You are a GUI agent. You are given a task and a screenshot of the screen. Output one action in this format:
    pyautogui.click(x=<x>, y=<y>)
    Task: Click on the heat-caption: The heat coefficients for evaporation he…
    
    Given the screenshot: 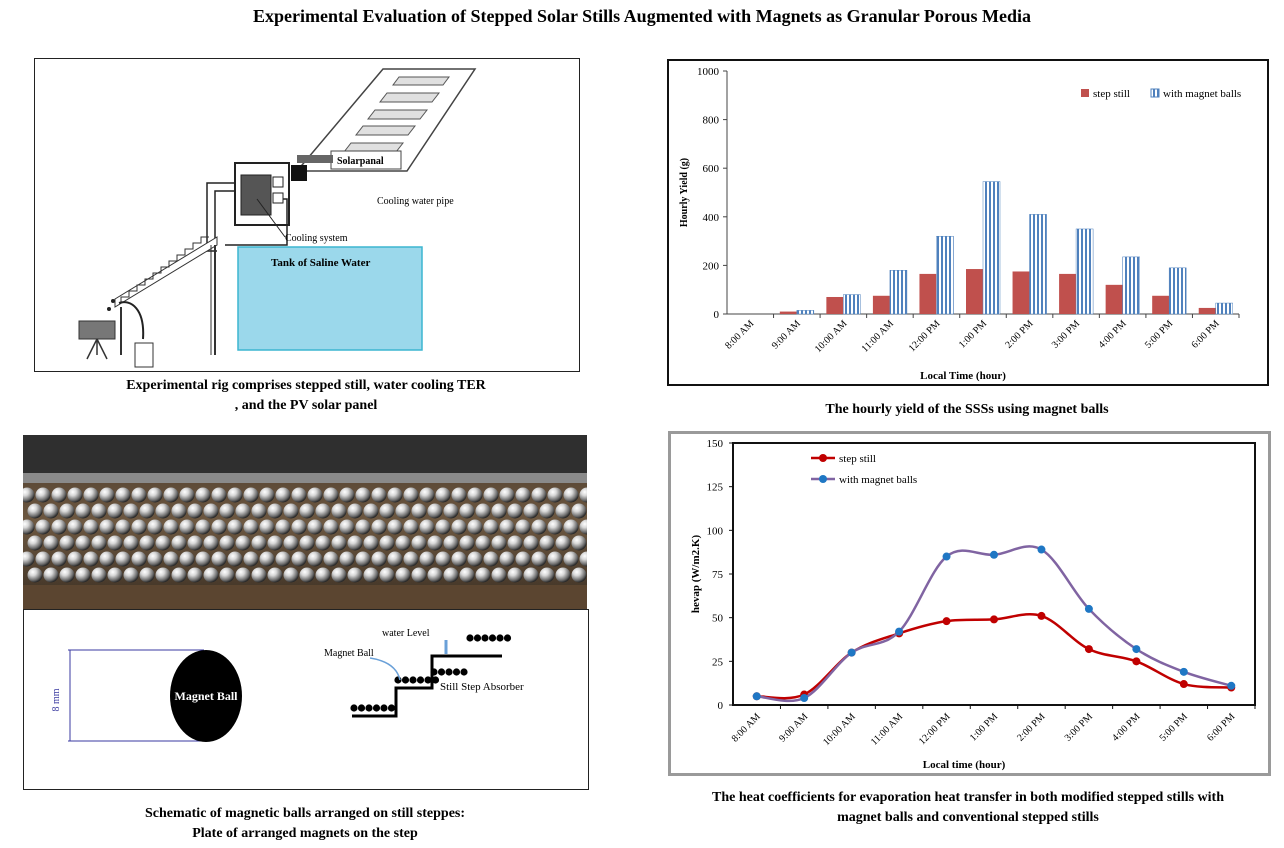 What is the action you would take?
    pyautogui.click(x=968, y=808)
    